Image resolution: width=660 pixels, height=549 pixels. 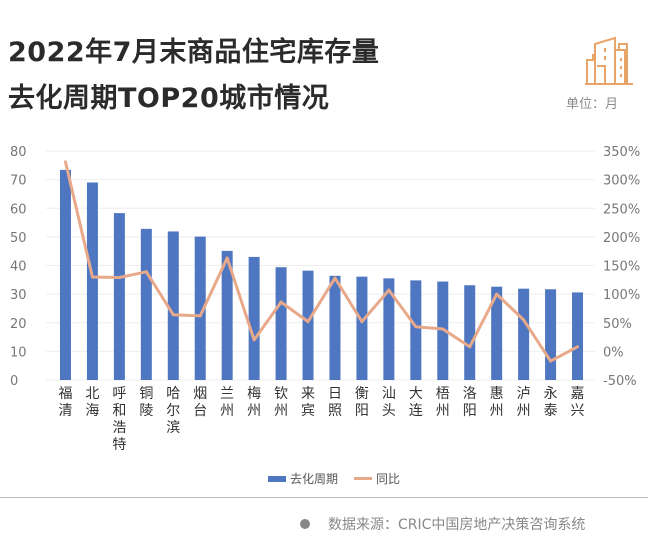 I want to click on bar-永泰, so click(x=551, y=334).